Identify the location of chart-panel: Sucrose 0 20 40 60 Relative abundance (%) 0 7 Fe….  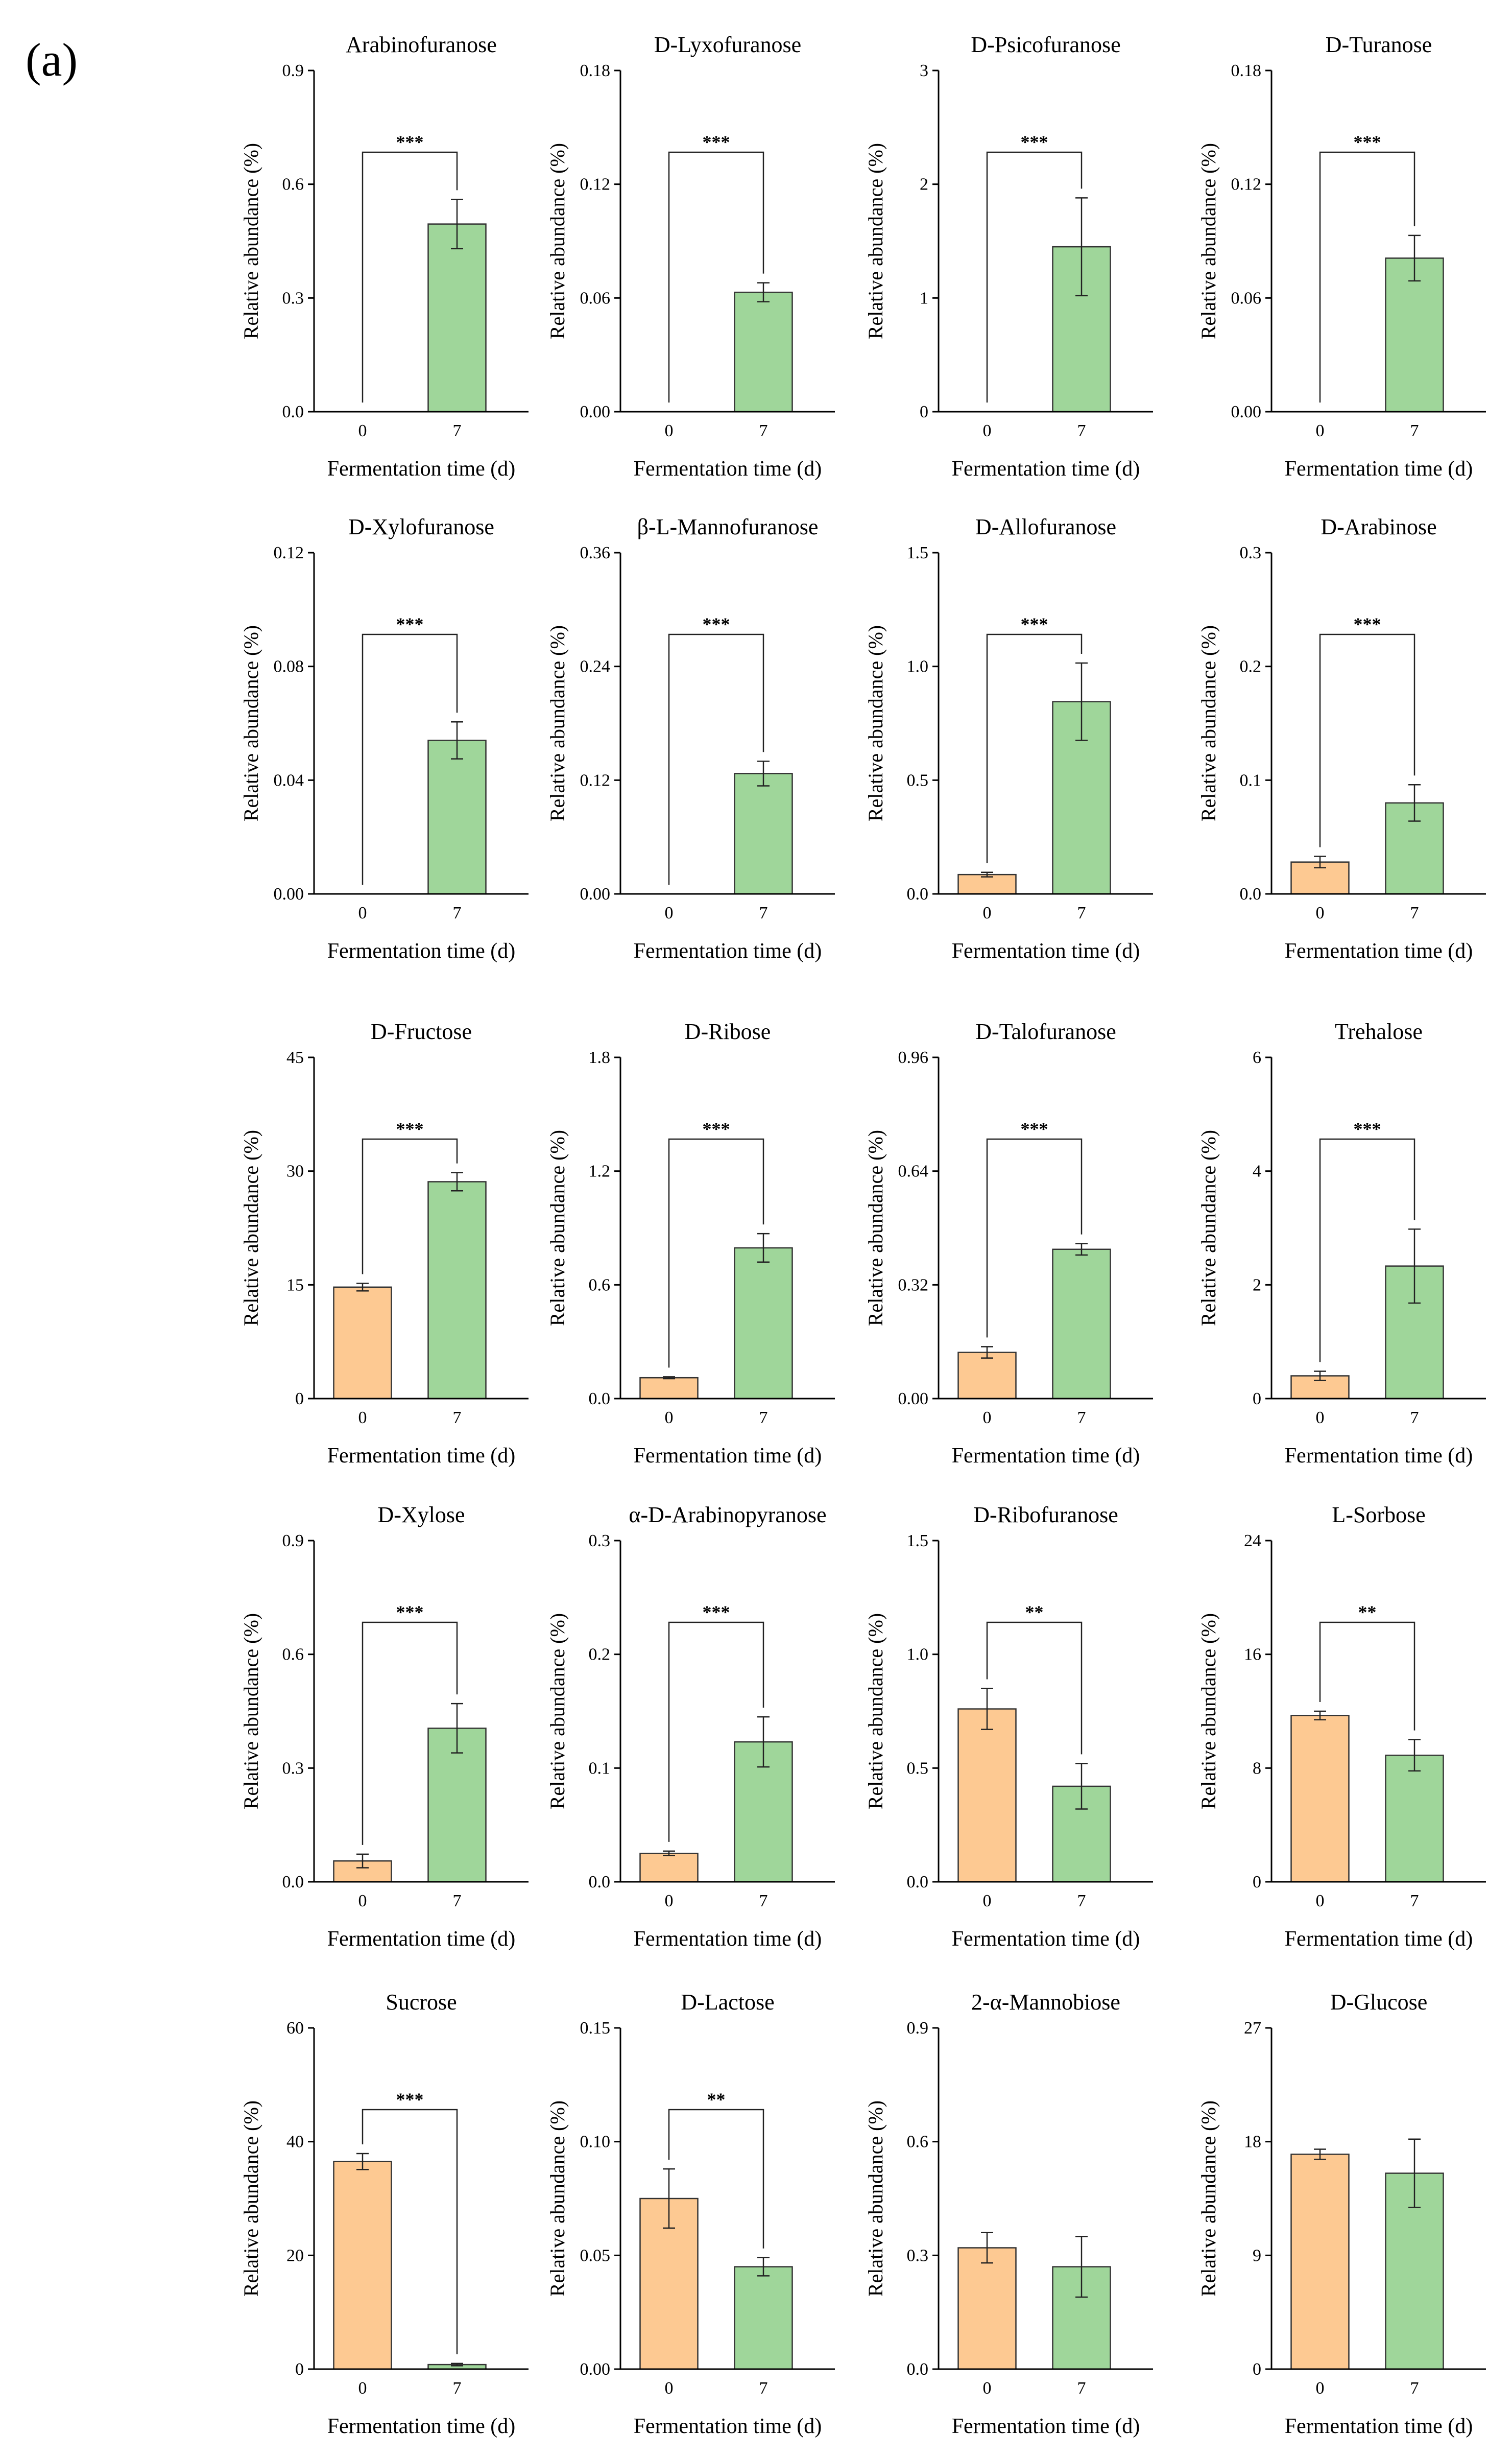
(384, 2214).